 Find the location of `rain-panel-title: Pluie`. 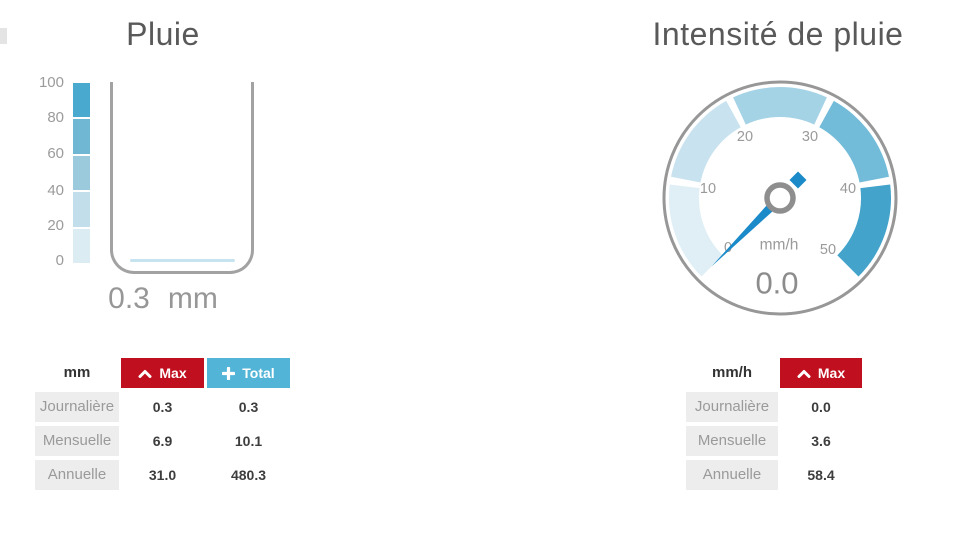

rain-panel-title: Pluie is located at coordinates (163, 34).